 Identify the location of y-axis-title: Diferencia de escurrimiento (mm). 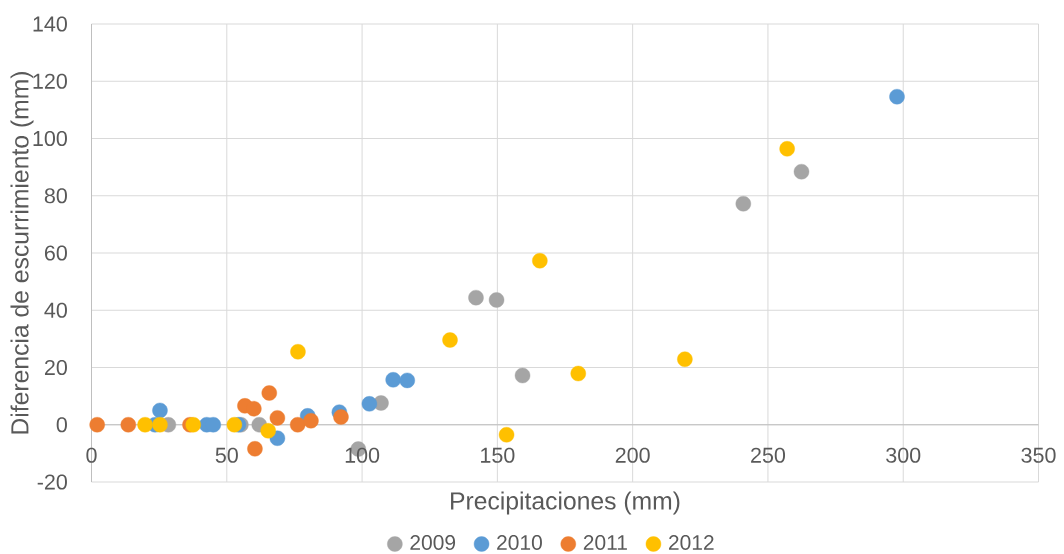
(22, 253).